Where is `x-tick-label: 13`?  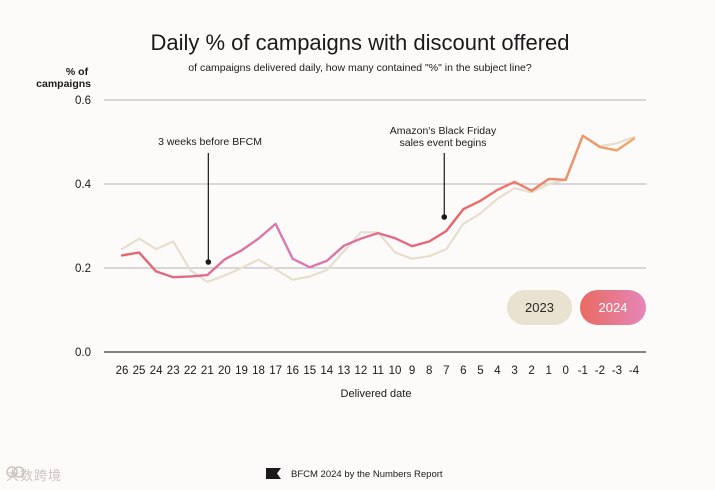
x-tick-label: 13 is located at coordinates (343, 371).